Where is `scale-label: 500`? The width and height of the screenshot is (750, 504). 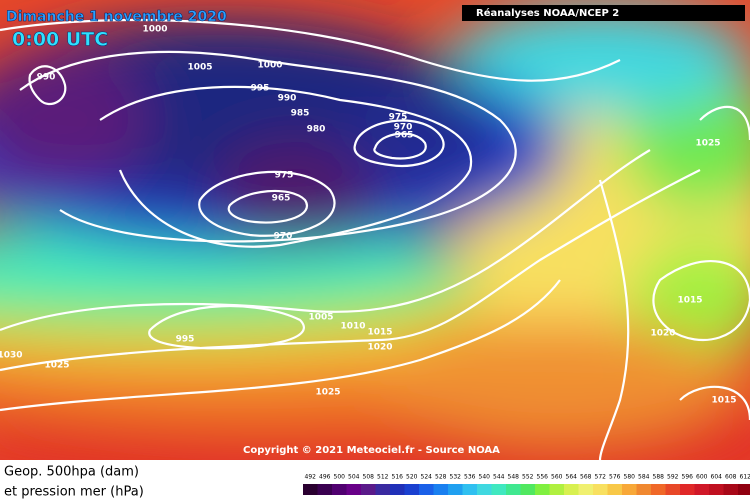 scale-label: 500 is located at coordinates (340, 477).